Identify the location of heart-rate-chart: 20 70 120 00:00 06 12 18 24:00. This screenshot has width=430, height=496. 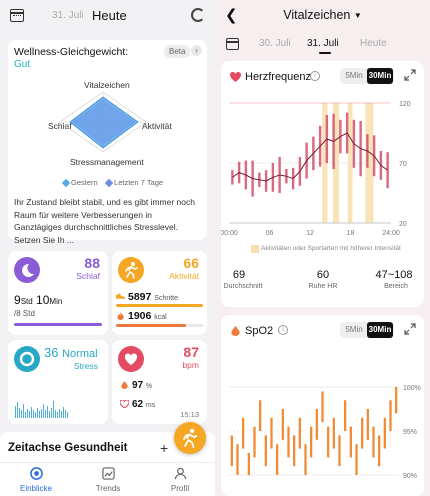
(316, 169).